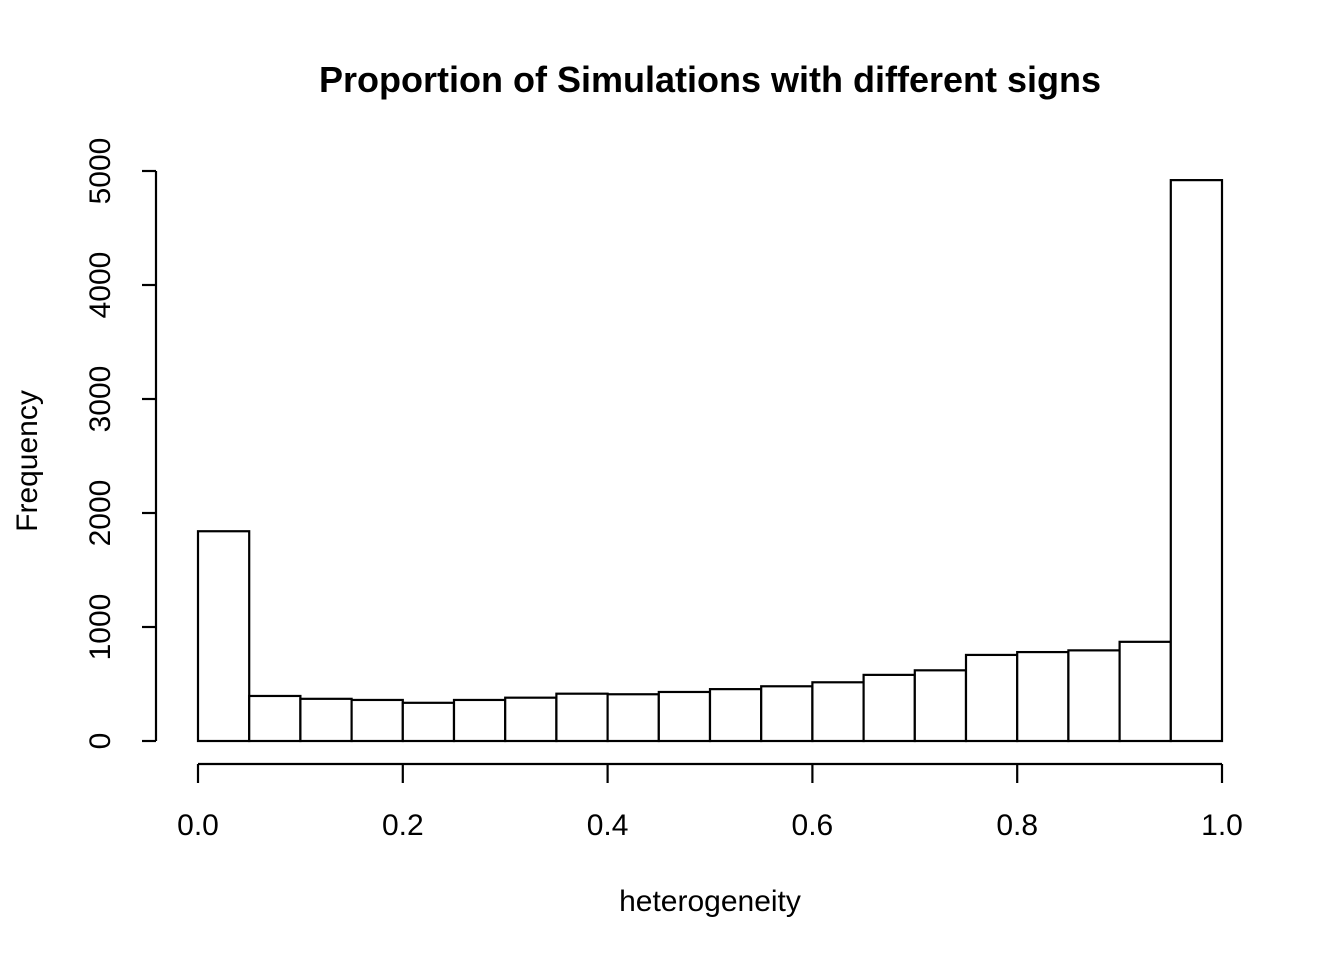 This screenshot has height=960, width=1344. I want to click on y-axis-label: Frequency, so click(27, 461).